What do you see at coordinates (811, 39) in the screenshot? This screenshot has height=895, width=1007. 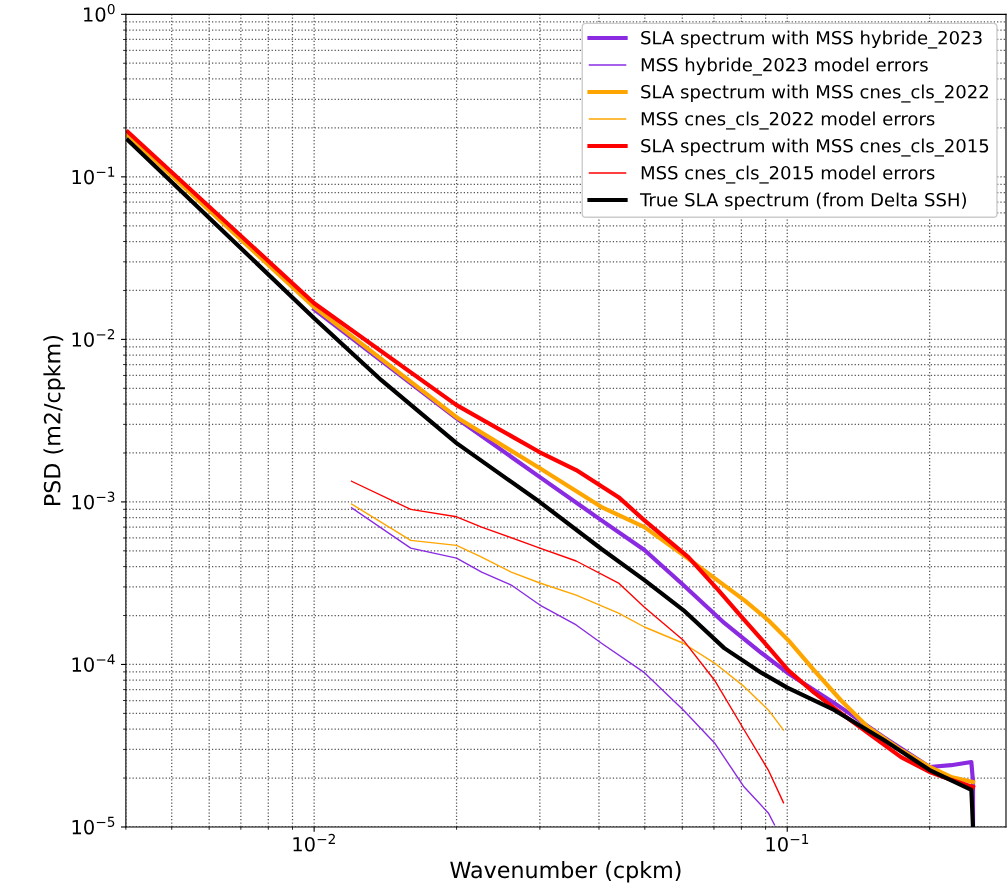 I see `legend-label: SLA spectrum with MSS hybride_2023` at bounding box center [811, 39].